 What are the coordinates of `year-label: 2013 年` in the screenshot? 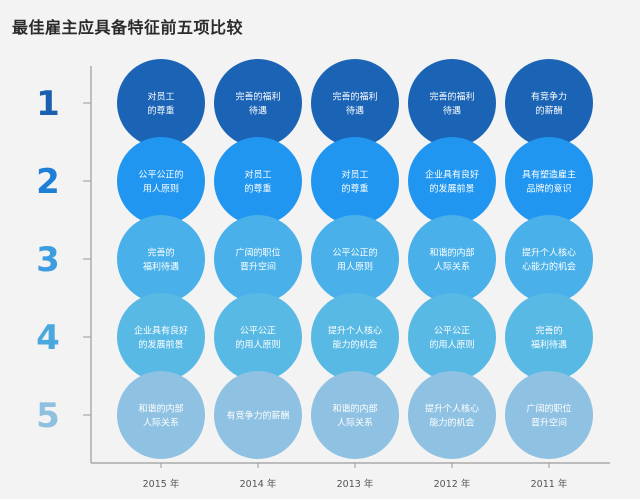 It's located at (355, 484).